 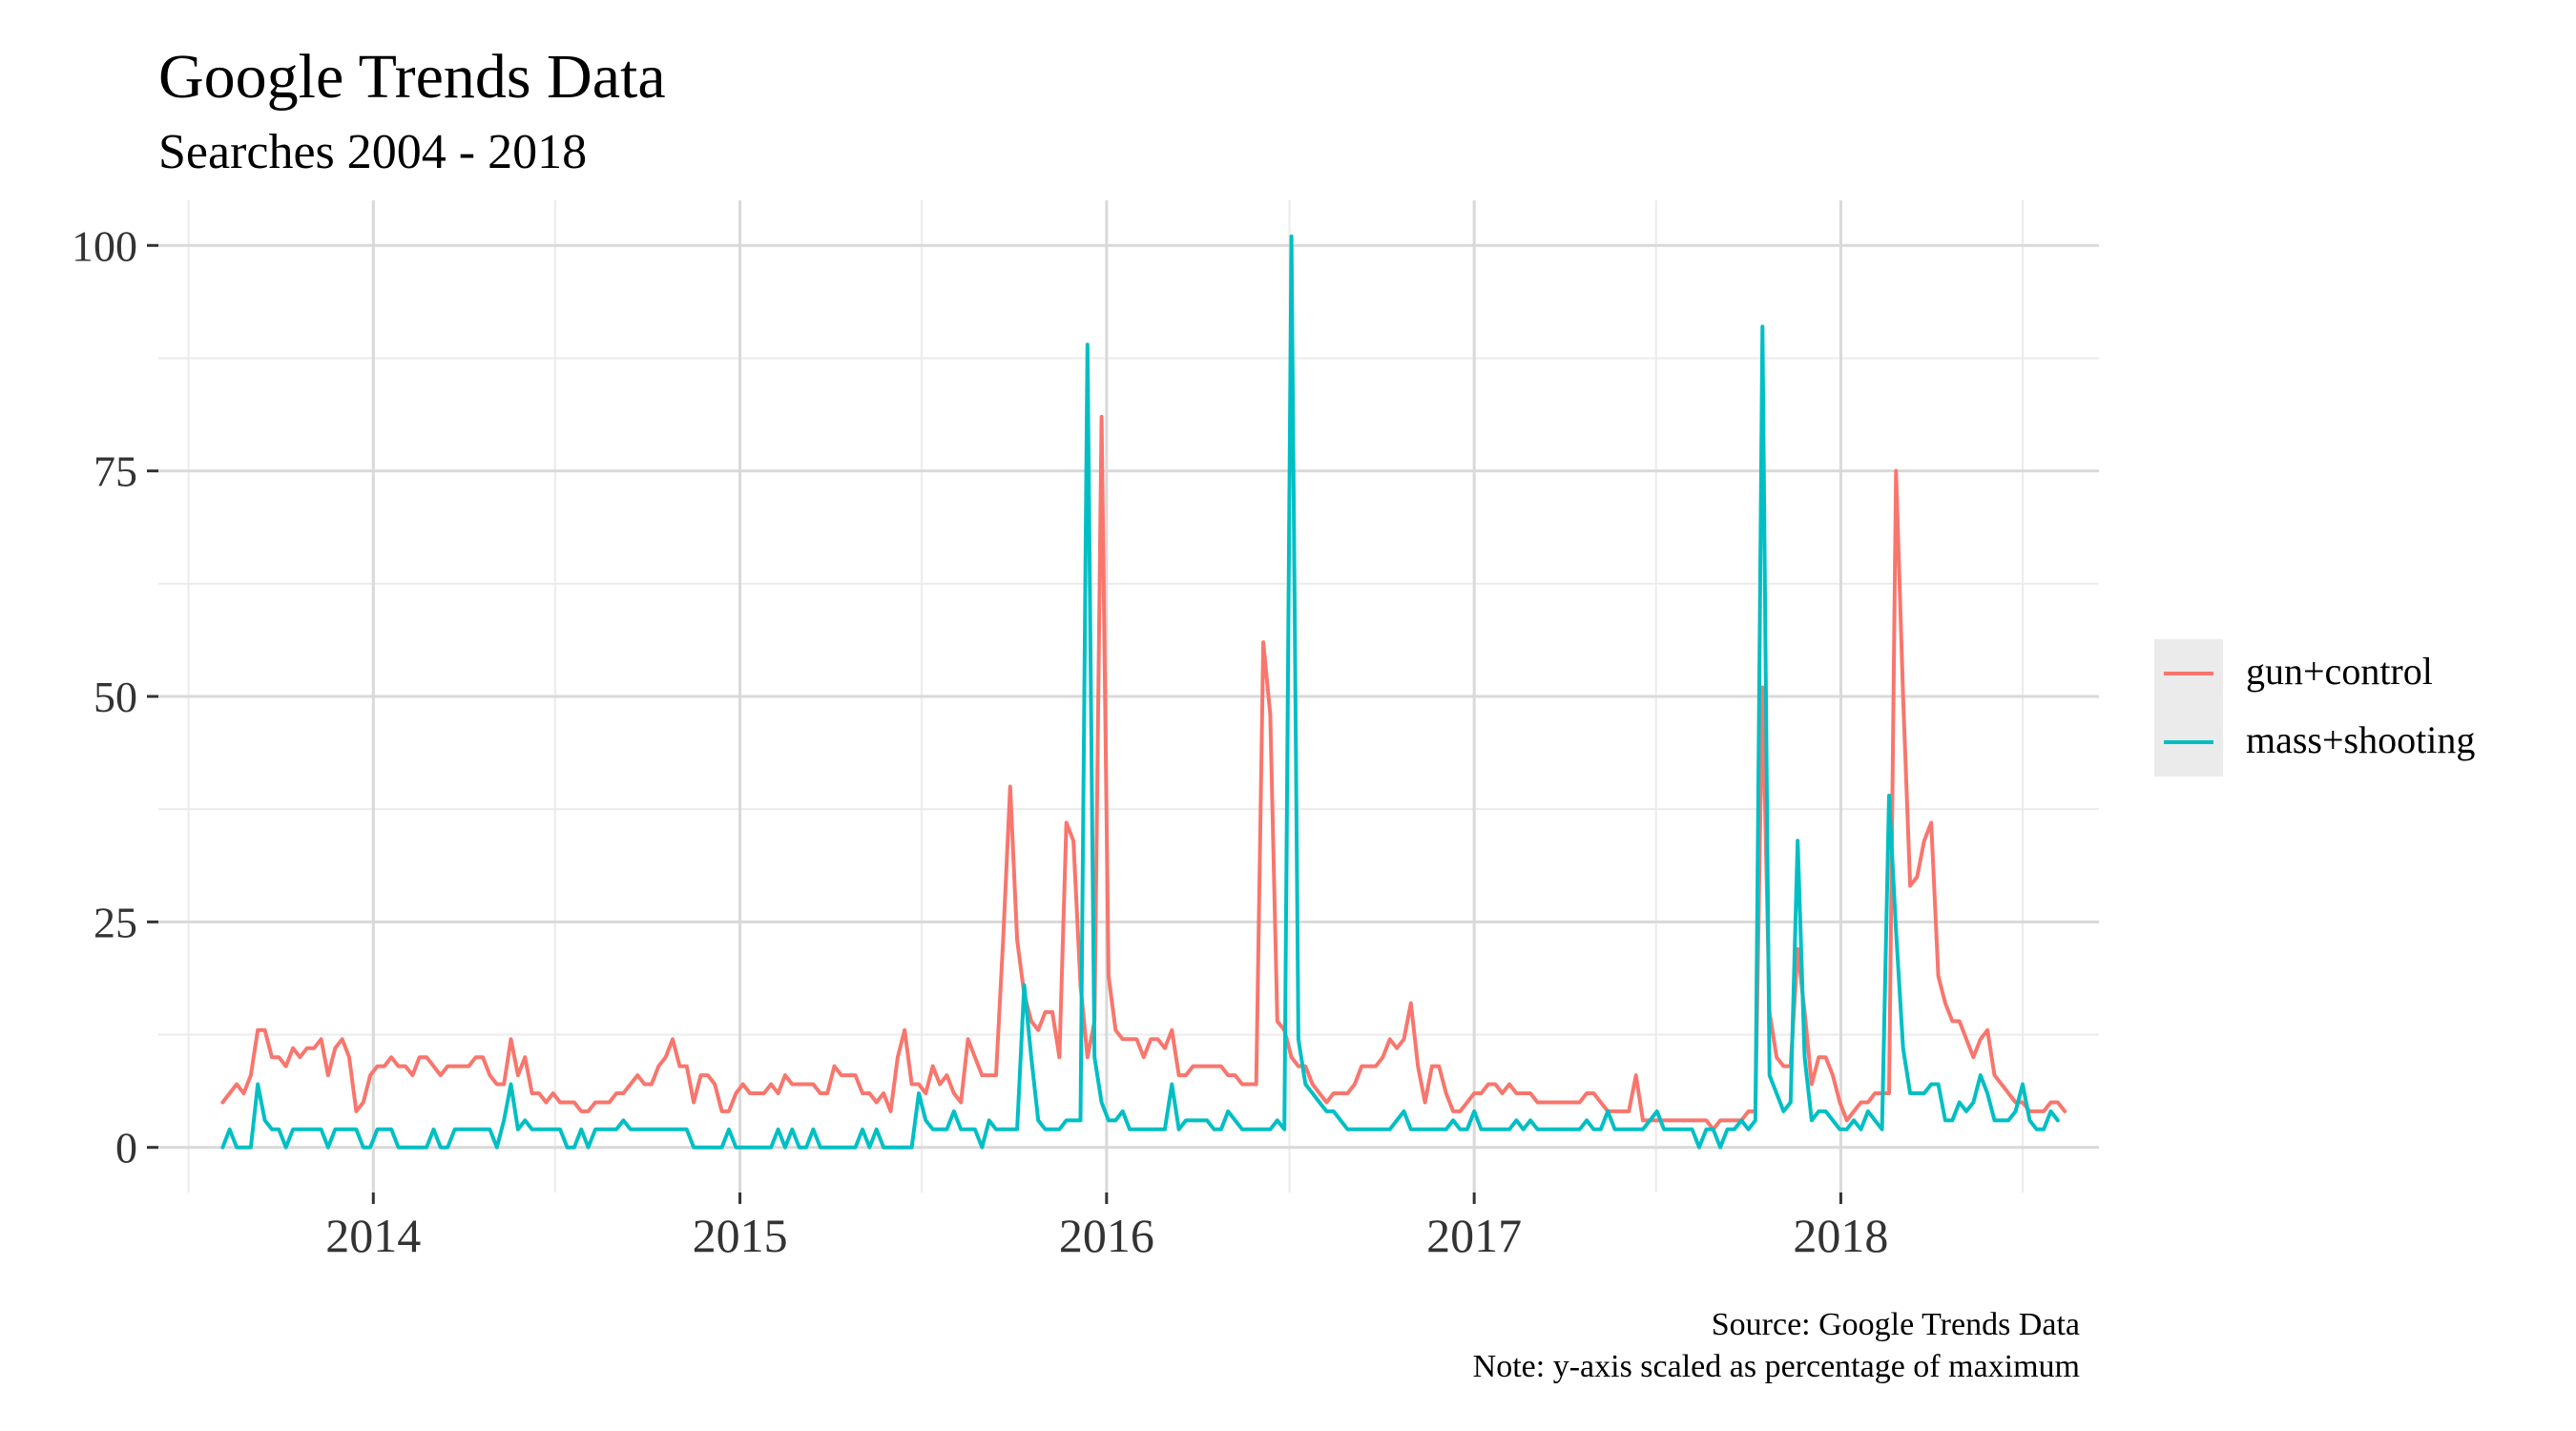 I want to click on y-tick-label: 50, so click(x=115, y=697).